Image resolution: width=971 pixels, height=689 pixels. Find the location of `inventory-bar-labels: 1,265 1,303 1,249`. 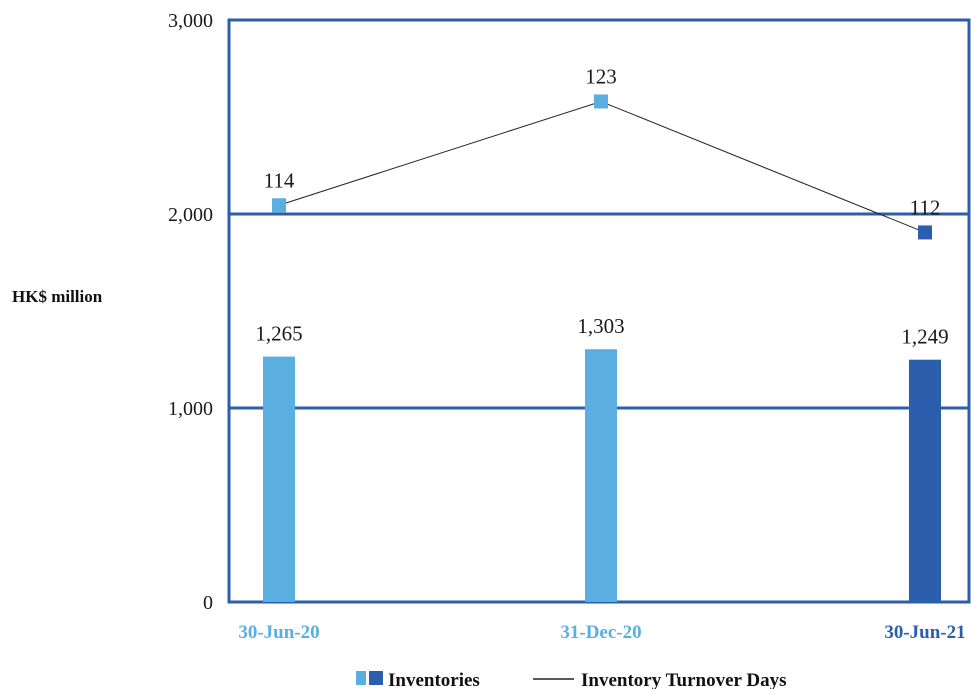

inventory-bar-labels: 1,265 1,303 1,249 is located at coordinates (601, 331).